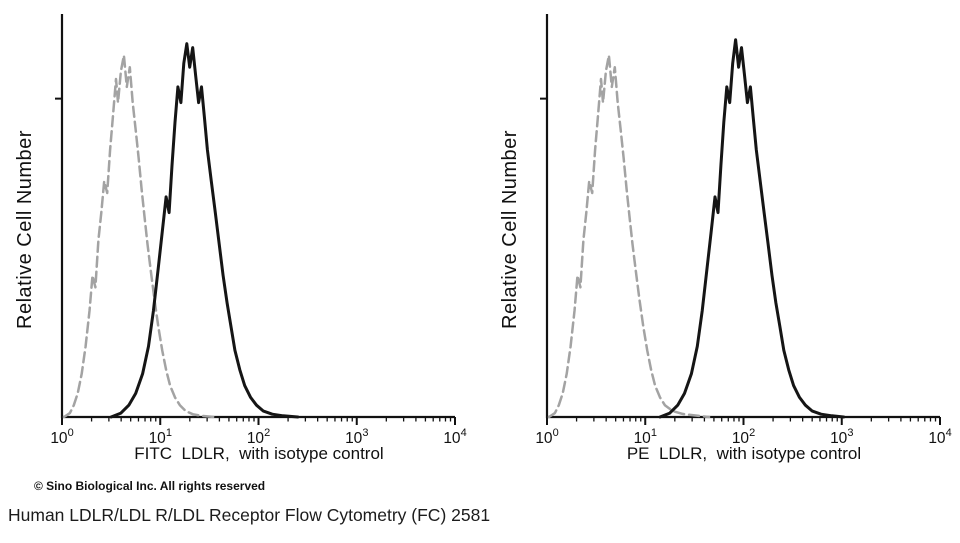  What do you see at coordinates (744, 453) in the screenshot?
I see `x-axis-label-right: PE LDLR, with isotype control` at bounding box center [744, 453].